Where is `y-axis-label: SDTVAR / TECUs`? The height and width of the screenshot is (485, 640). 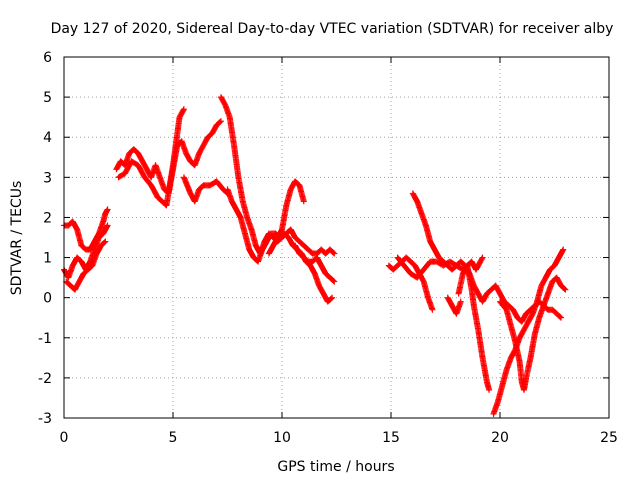
y-axis-label: SDTVAR / TECUs is located at coordinates (17, 238).